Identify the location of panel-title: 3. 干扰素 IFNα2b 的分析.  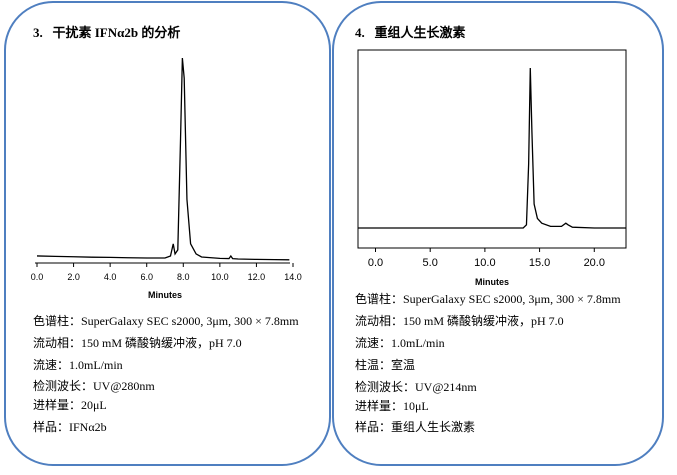
(106, 32).